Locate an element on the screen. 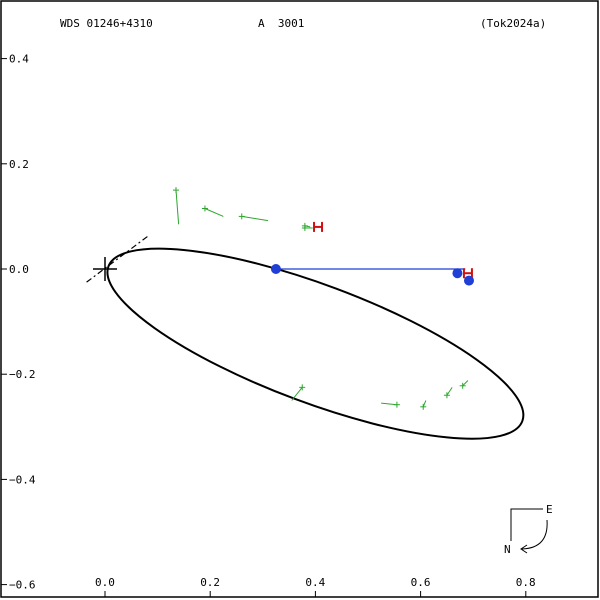 The image size is (600, 600). y-tick-label: 0.4 is located at coordinates (19, 59).